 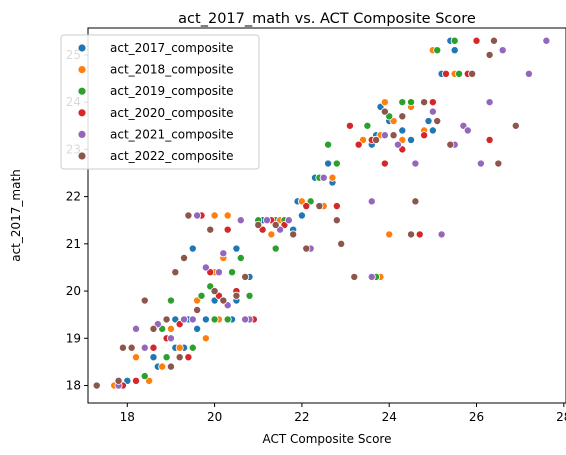 What do you see at coordinates (171, 70) in the screenshot?
I see `legend-label: act_2018_composite` at bounding box center [171, 70].